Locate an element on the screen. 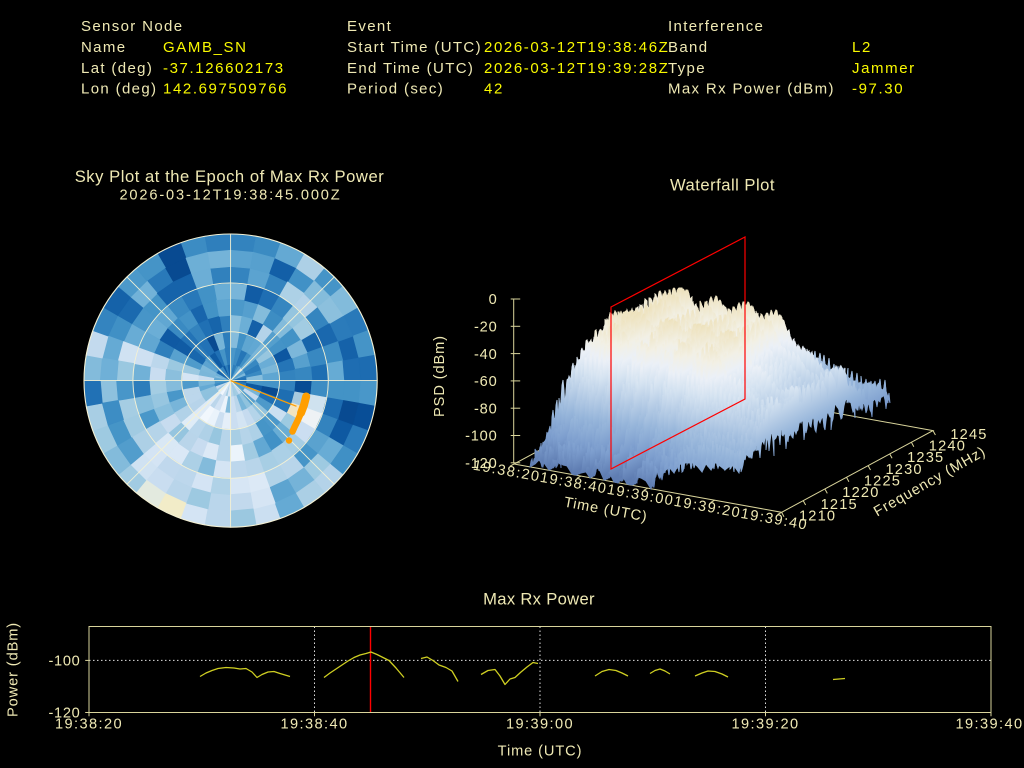  svg-text: Lon (deg) is located at coordinates (119, 88).